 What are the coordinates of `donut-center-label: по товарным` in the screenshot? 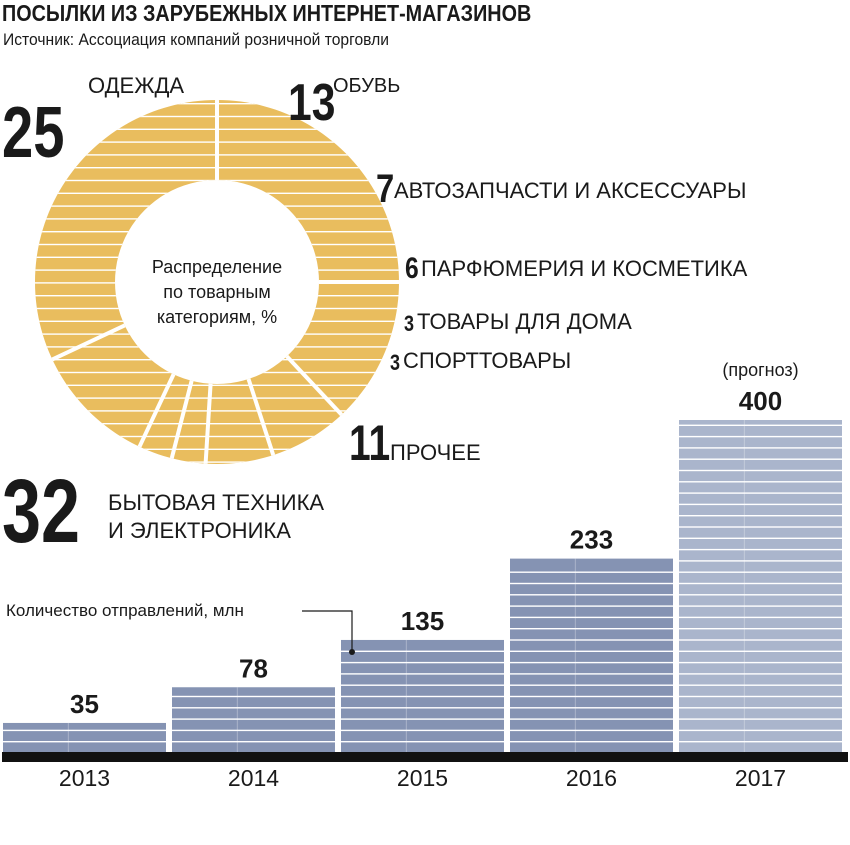 It's located at (216, 292).